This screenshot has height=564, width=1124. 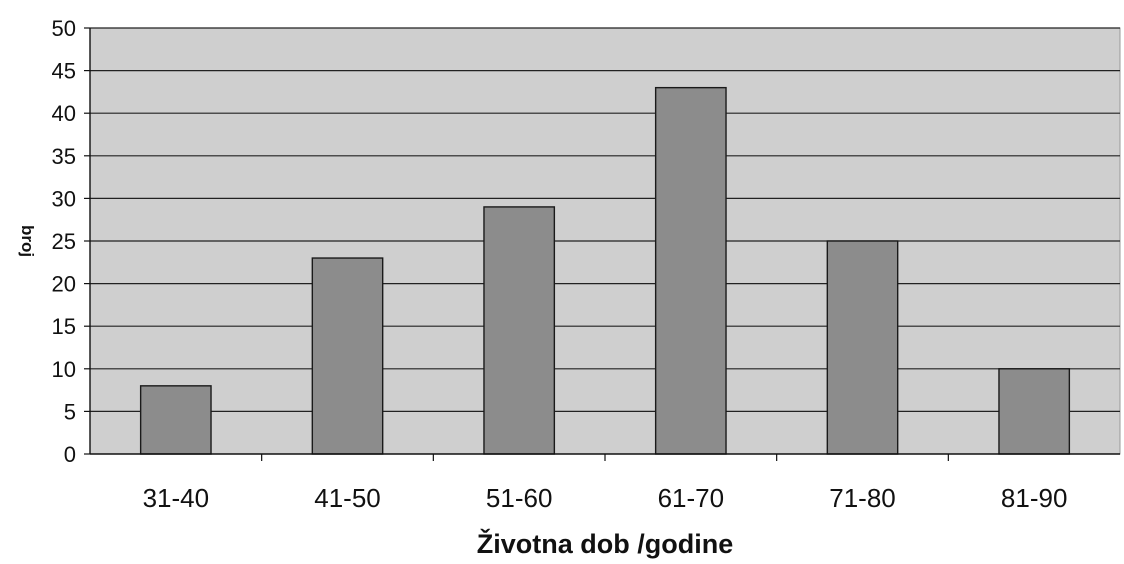 What do you see at coordinates (64, 284) in the screenshot?
I see `y-tick-label: 20` at bounding box center [64, 284].